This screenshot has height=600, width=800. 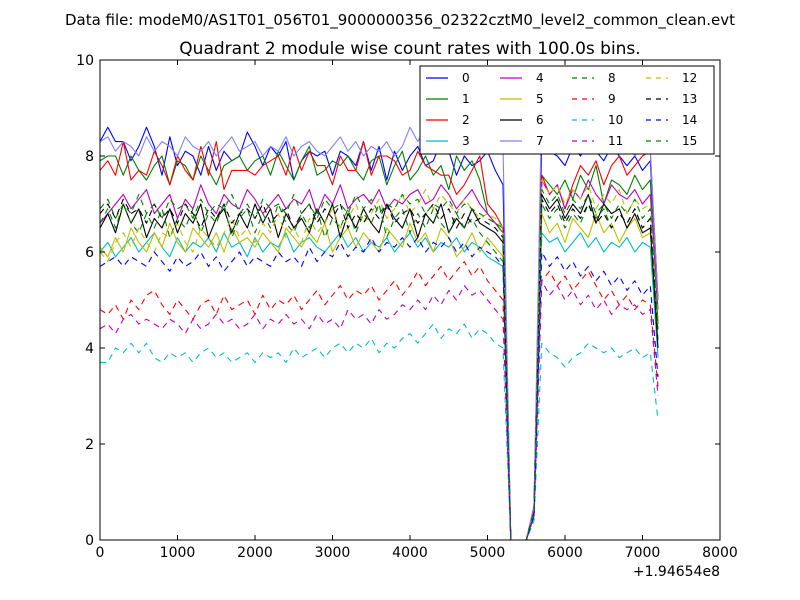 What do you see at coordinates (540, 78) in the screenshot?
I see `legend-label-4: 4` at bounding box center [540, 78].